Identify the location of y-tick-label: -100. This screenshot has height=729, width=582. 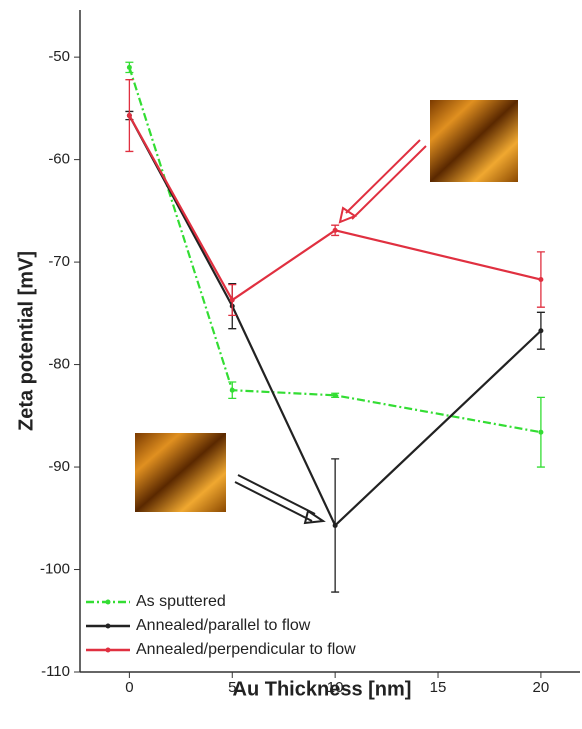
(55, 568).